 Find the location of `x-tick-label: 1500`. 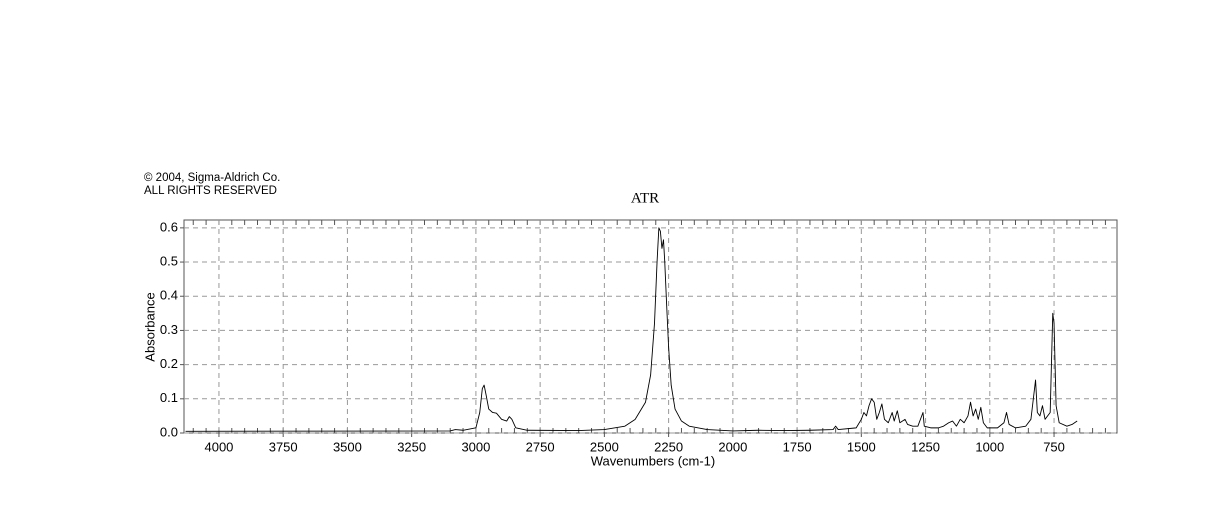

x-tick-label: 1500 is located at coordinates (861, 446).